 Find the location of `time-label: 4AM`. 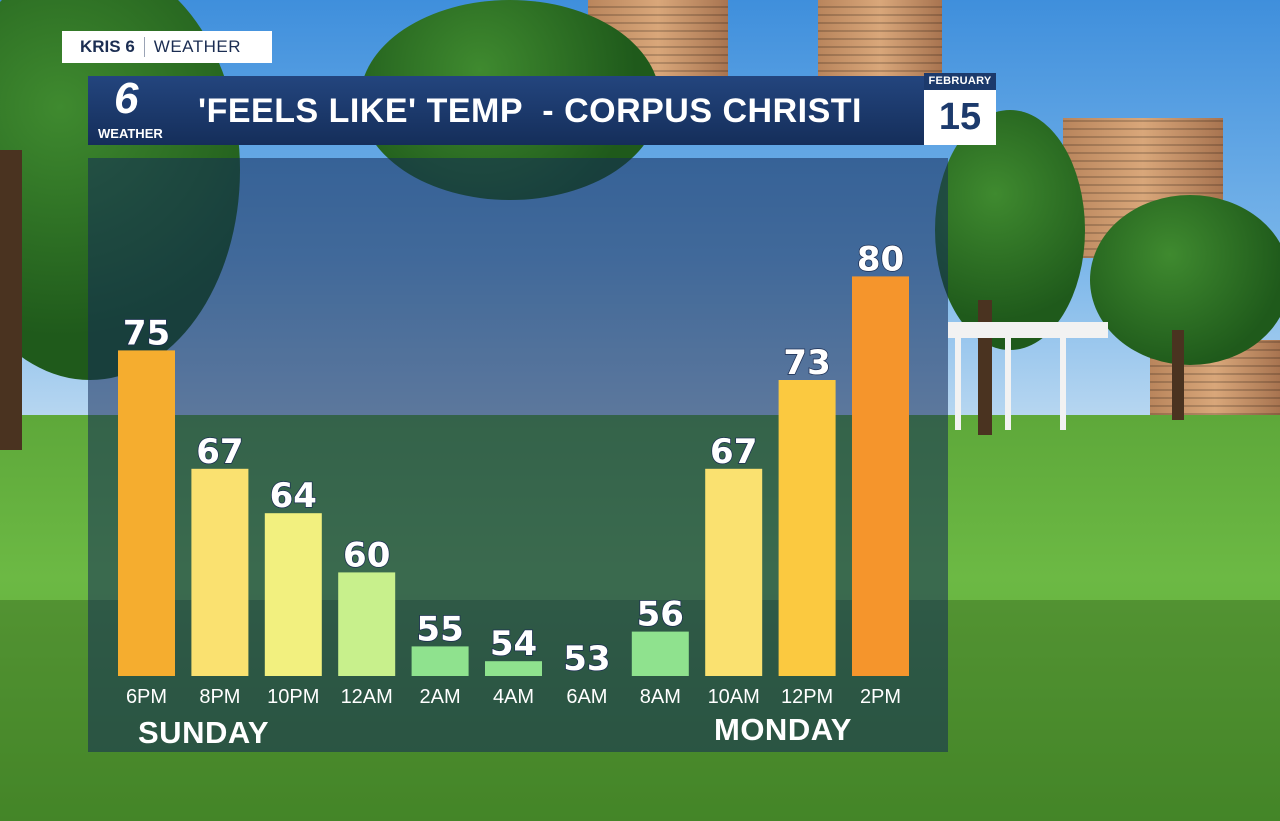

time-label: 4AM is located at coordinates (513, 697).